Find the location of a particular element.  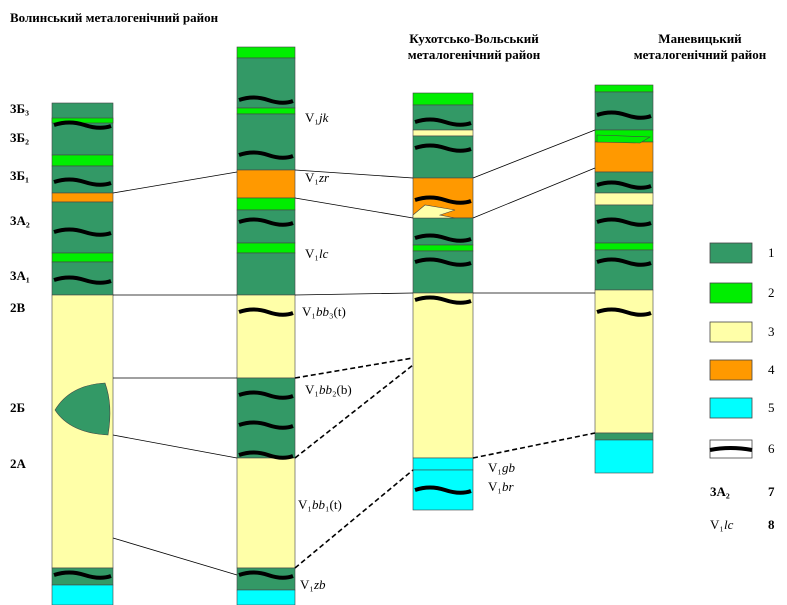

legend-number: 4 is located at coordinates (771, 369).